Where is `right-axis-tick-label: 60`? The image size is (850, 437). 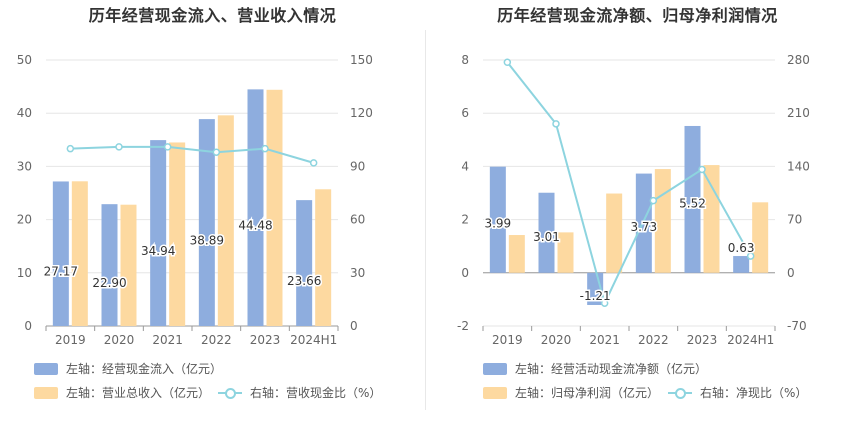
right-axis-tick-label: 60 is located at coordinates (357, 220).